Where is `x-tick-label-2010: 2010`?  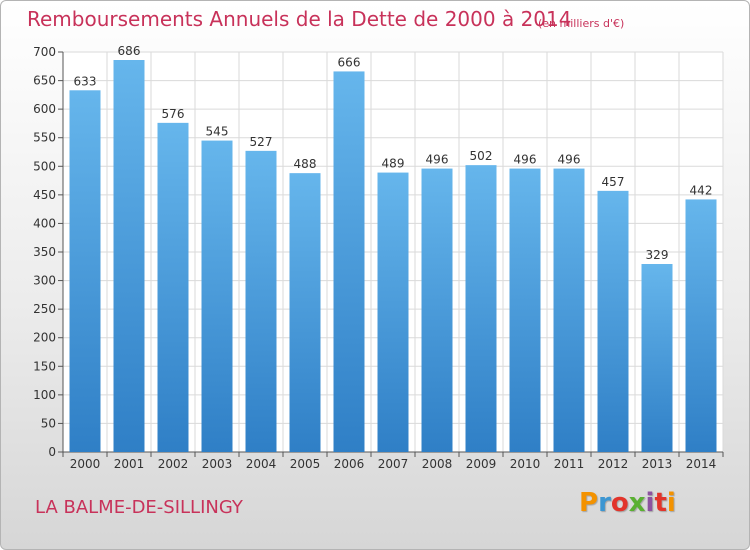
x-tick-label-2010: 2010 is located at coordinates (525, 464).